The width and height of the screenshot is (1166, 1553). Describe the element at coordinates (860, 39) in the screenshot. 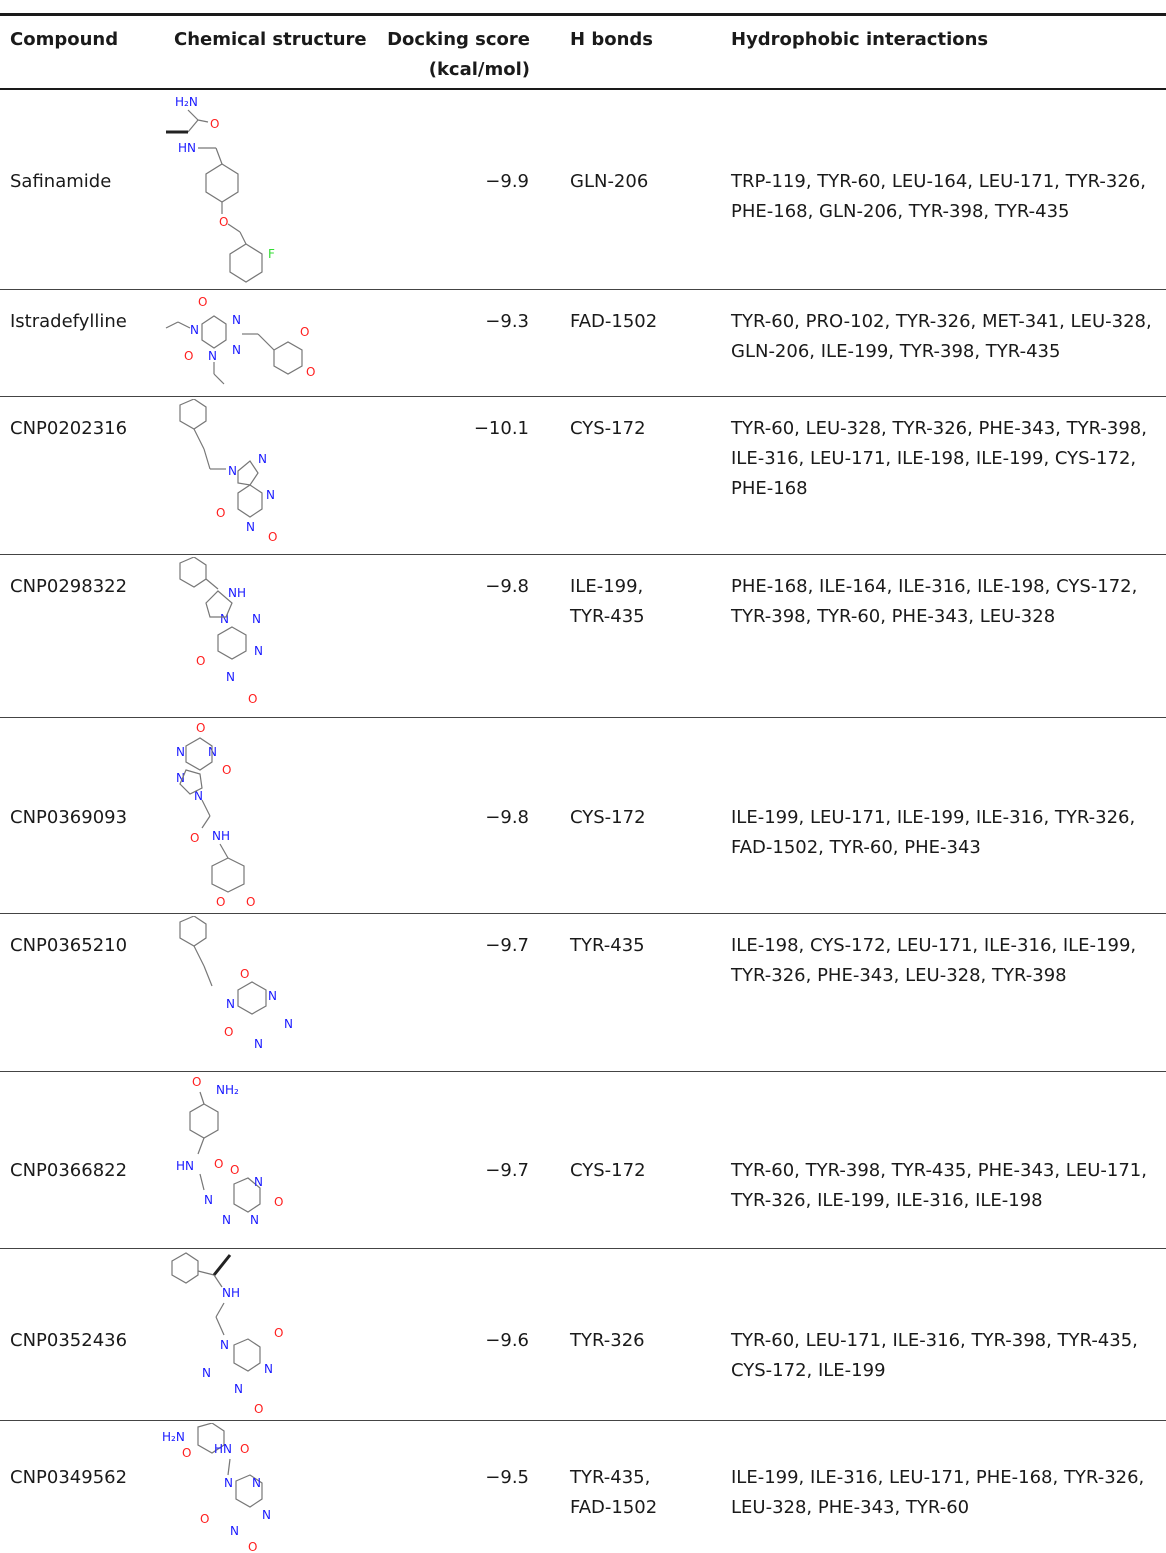

I see `header-hydrophobic-interactions: Hydrophobic interactions` at that location.